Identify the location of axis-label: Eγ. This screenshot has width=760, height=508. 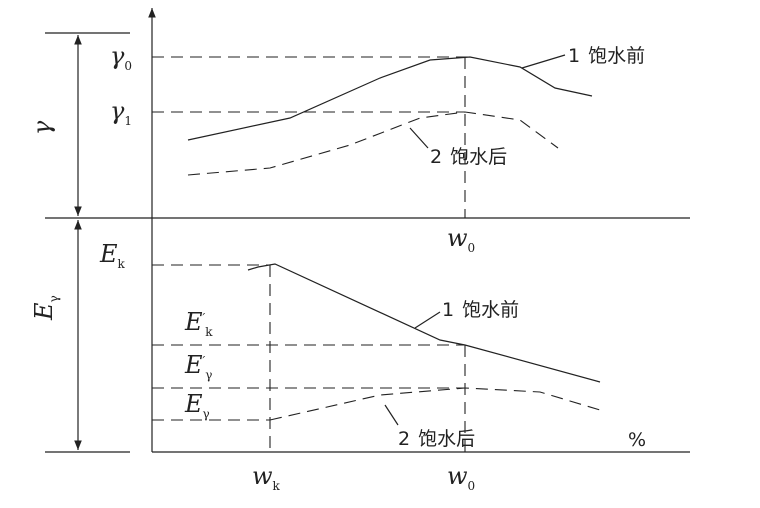
(45, 308).